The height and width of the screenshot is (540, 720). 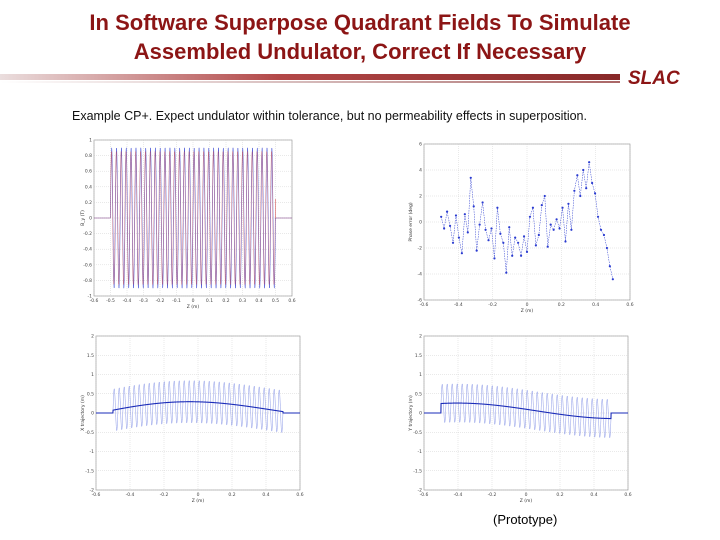 I want to click on y-tick-label: 4, so click(x=420, y=171).